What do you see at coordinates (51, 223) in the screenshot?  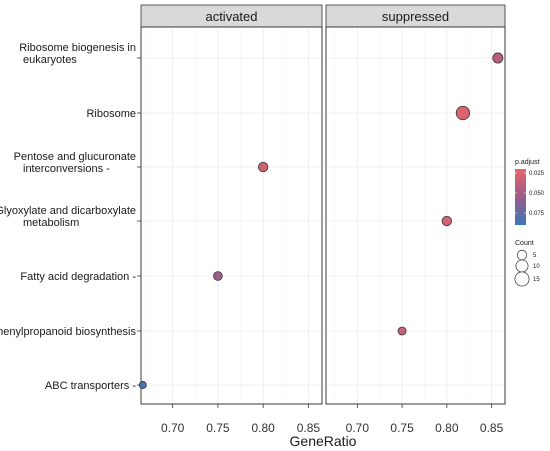 I see `y-tick-label: metabolism` at bounding box center [51, 223].